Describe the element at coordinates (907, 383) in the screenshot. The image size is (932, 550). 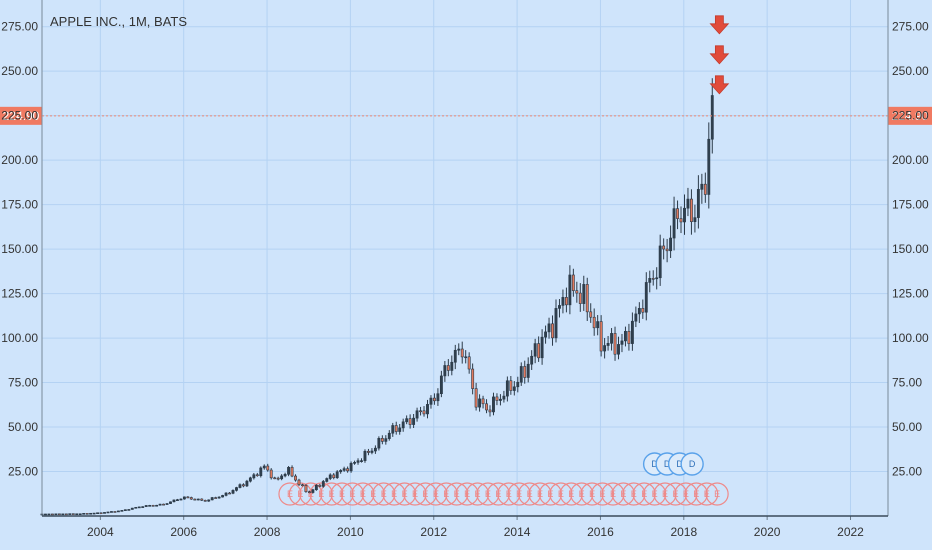
I see `y-tick-label-right: 75.00` at that location.